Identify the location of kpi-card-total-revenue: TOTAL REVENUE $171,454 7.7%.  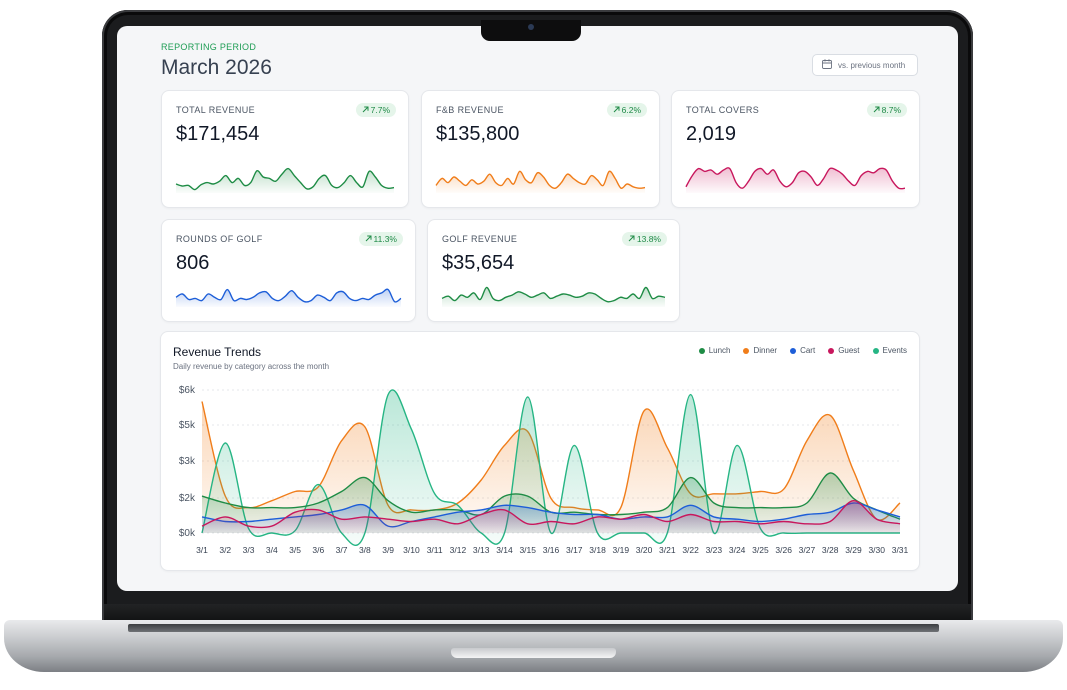
(285, 149).